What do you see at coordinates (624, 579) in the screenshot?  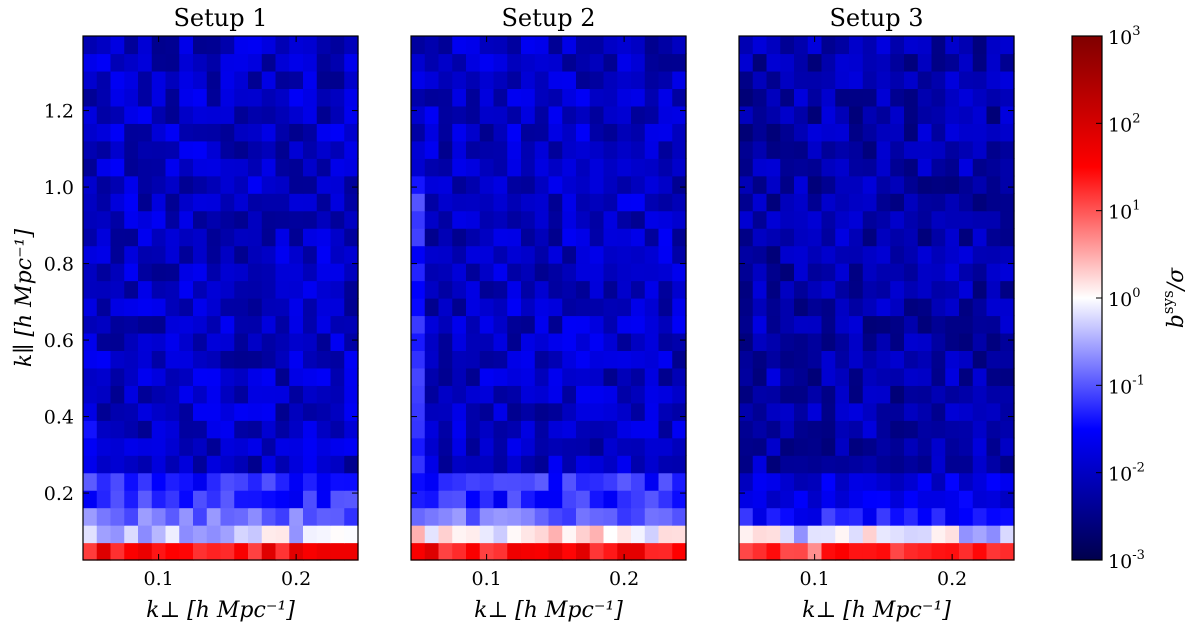 I see `x-tick-label: 0.2` at bounding box center [624, 579].